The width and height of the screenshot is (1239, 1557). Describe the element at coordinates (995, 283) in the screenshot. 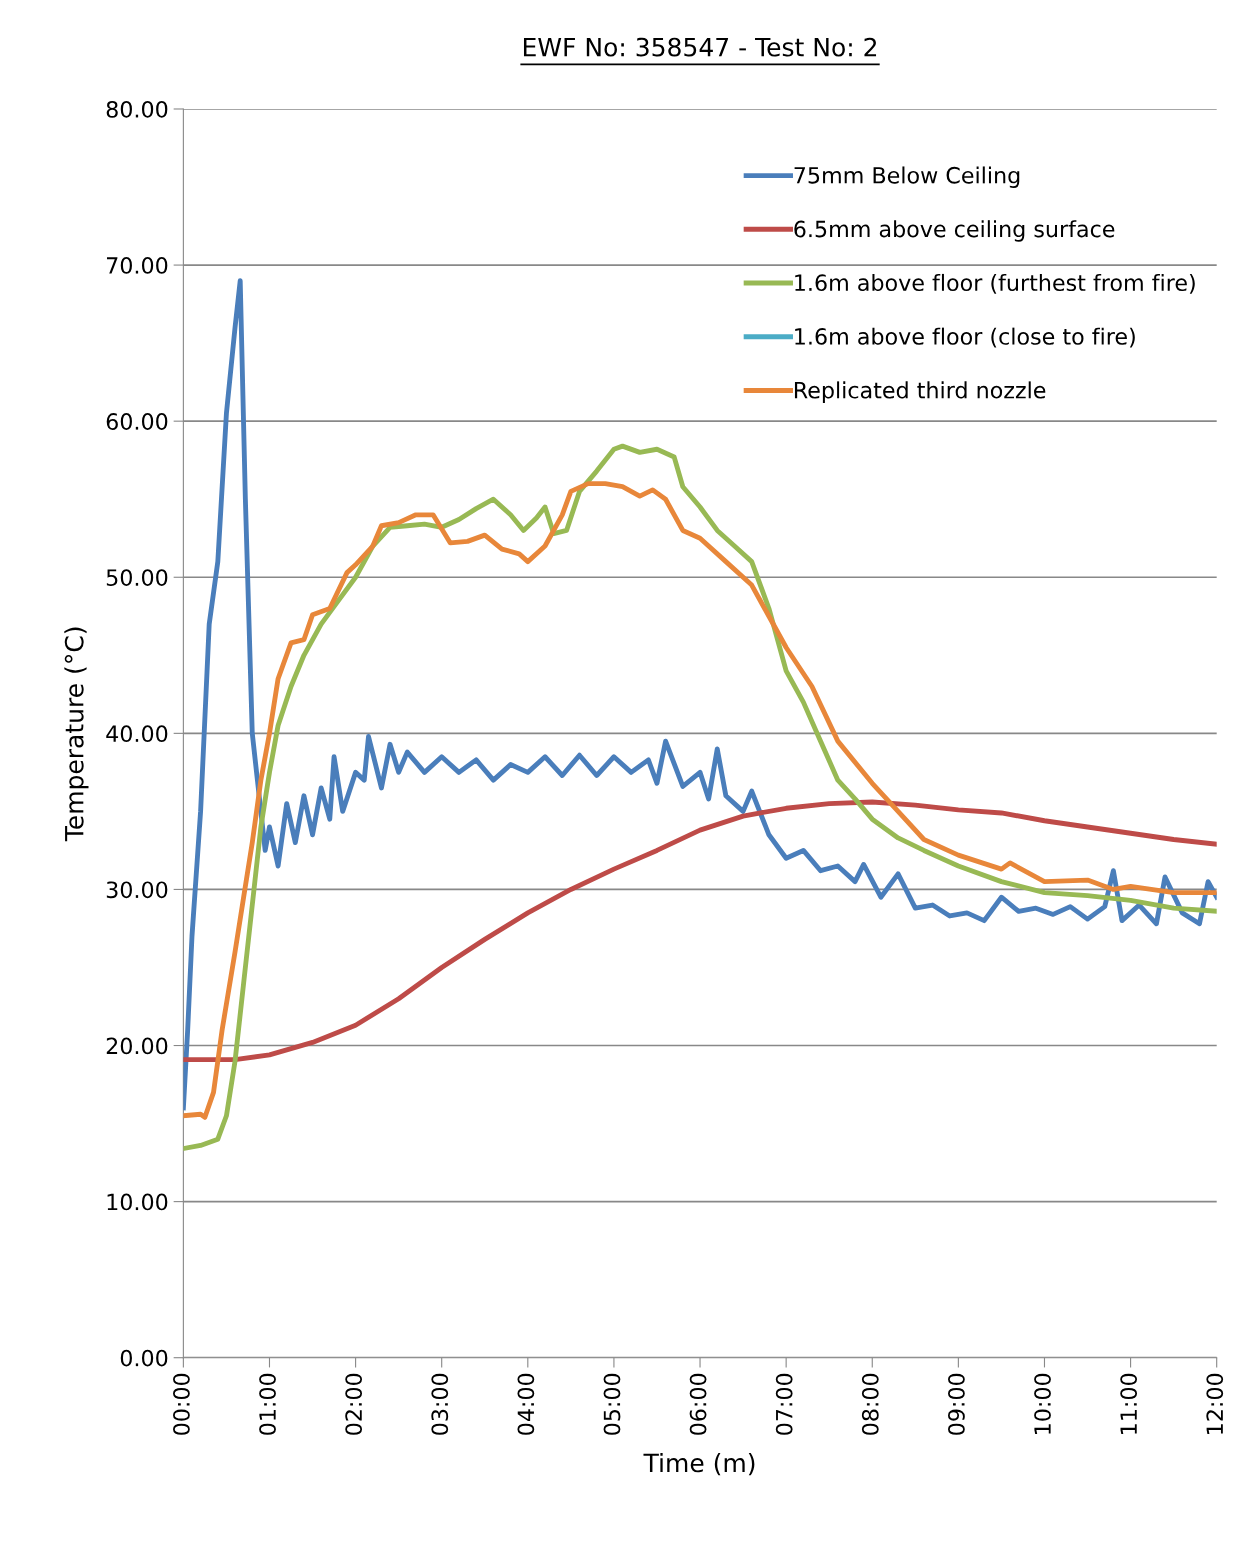

I see `legend-label: 1.6m above floor (furthest from fire)` at that location.